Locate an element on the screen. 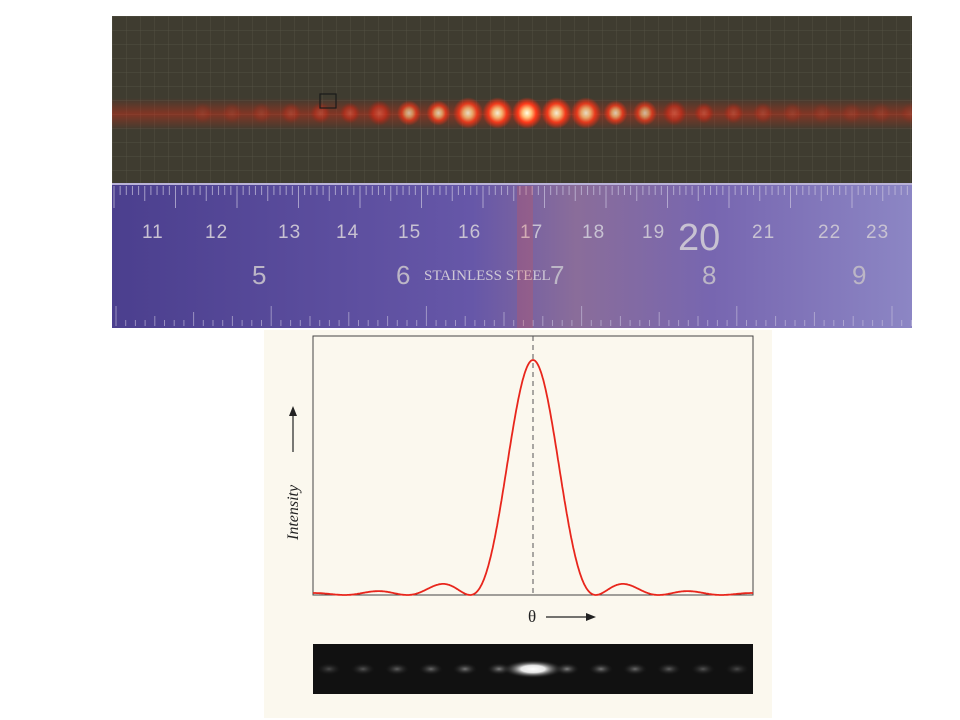 This screenshot has width=960, height=720. laser-line-on-ruler is located at coordinates (525, 257).